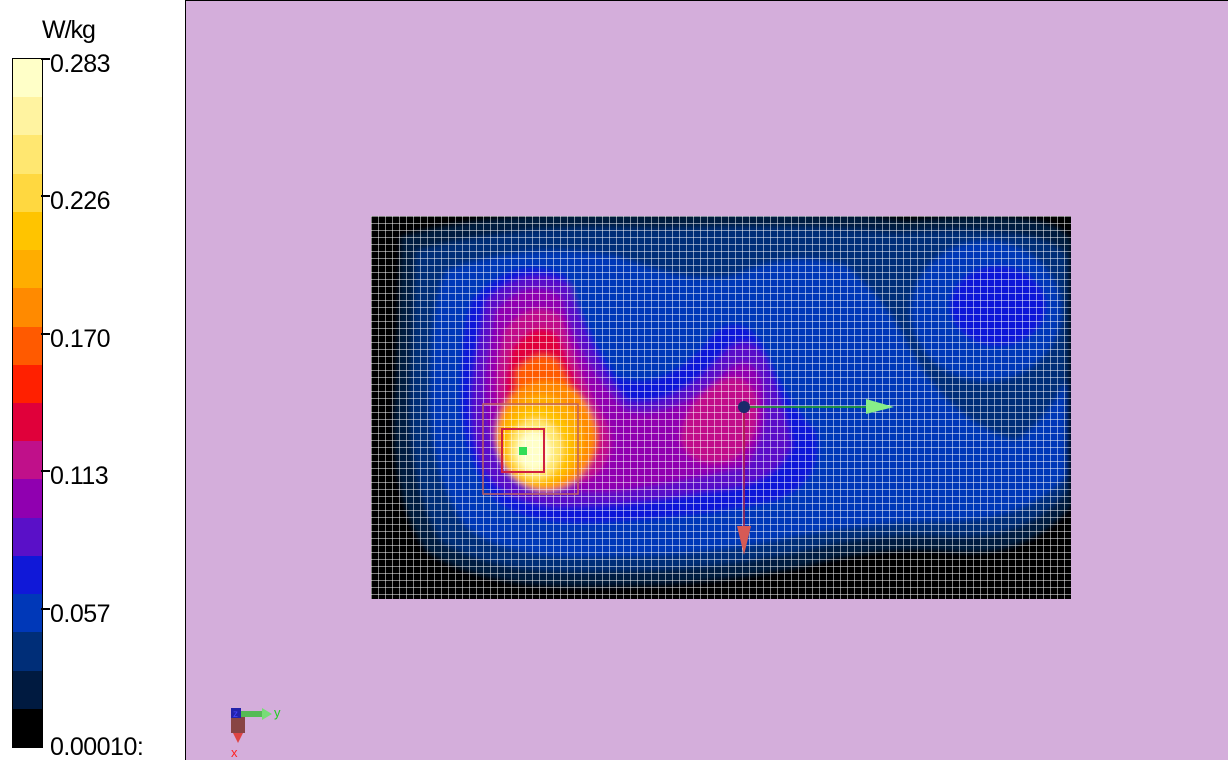 The width and height of the screenshot is (1228, 761). What do you see at coordinates (880, 406) in the screenshot?
I see `y-axis-arrow-icon` at bounding box center [880, 406].